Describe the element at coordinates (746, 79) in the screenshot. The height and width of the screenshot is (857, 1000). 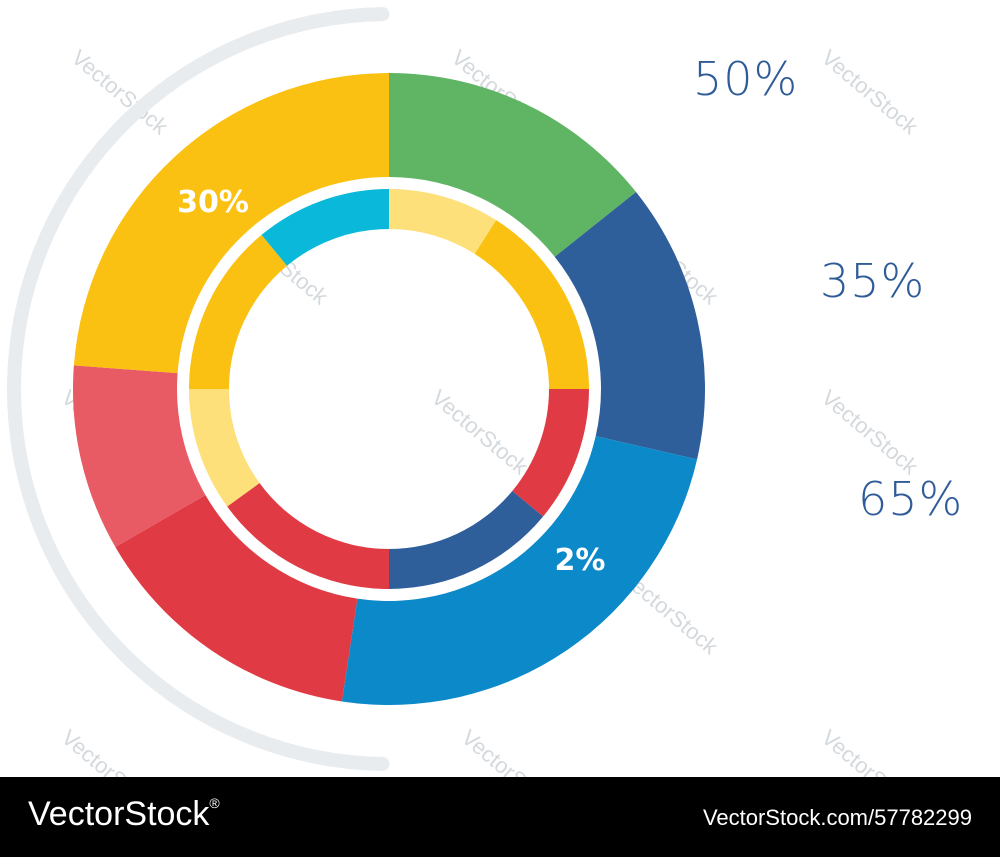
I see `side-label-1: 50%` at that location.